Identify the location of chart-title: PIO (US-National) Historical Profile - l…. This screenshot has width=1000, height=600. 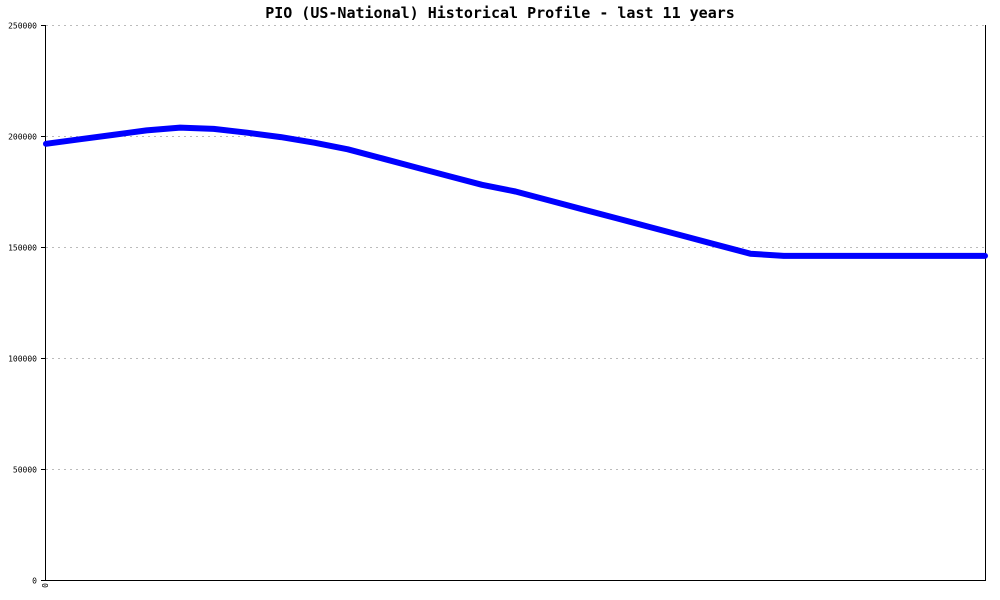
(500, 13).